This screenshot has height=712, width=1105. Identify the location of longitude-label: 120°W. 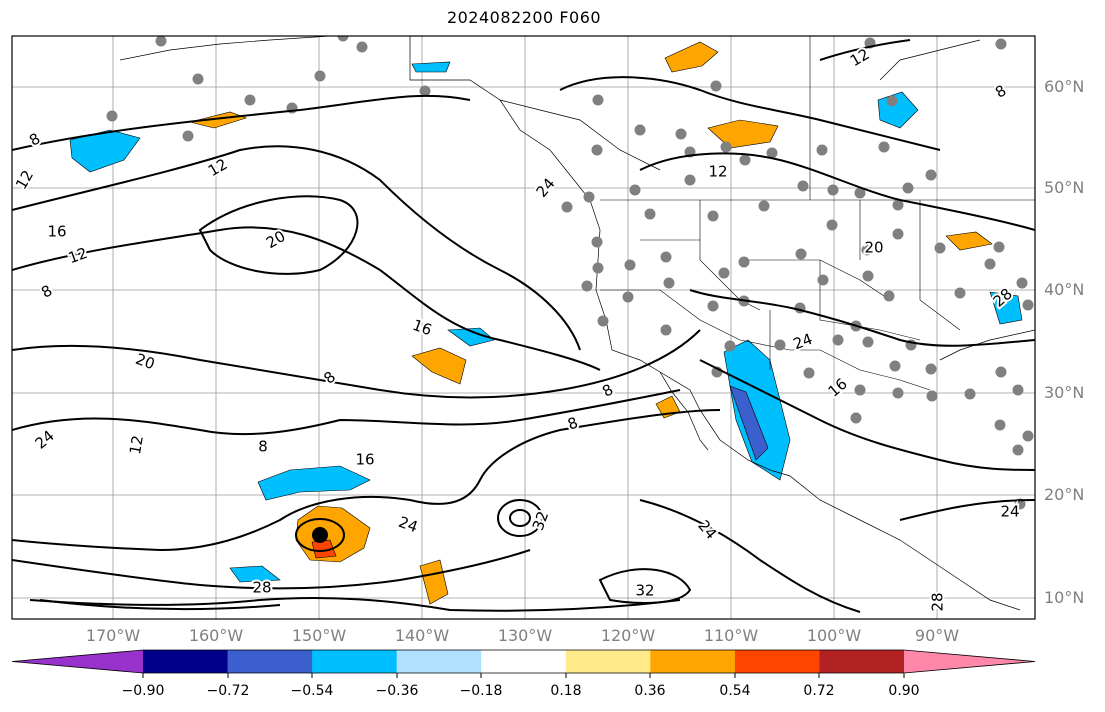
(628, 635).